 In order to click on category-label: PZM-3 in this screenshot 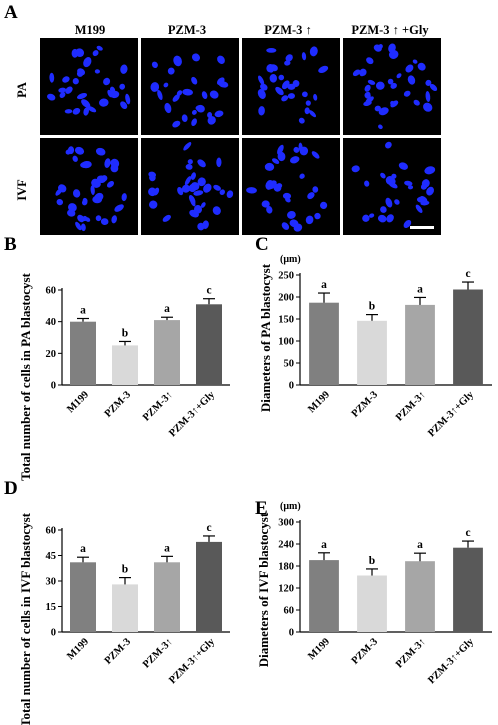, I will do `click(118, 651)`.